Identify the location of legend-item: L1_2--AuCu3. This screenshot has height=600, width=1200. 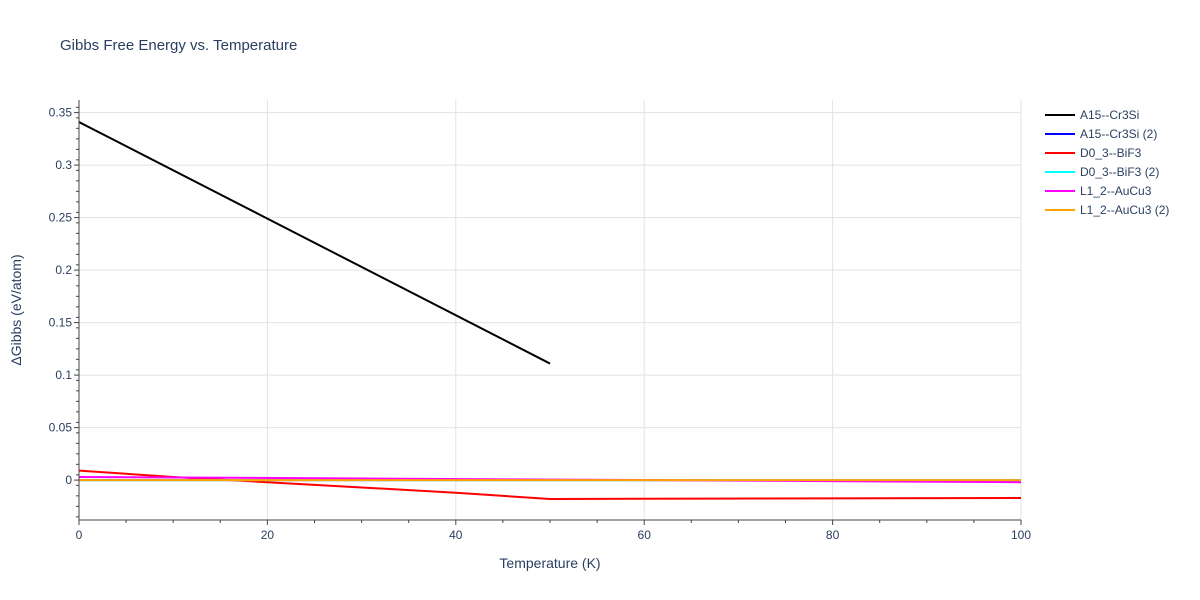
(1098, 191).